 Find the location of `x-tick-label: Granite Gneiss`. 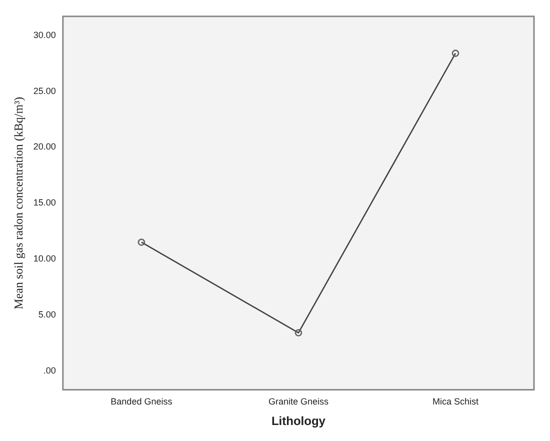

x-tick-label: Granite Gneiss is located at coordinates (298, 401).